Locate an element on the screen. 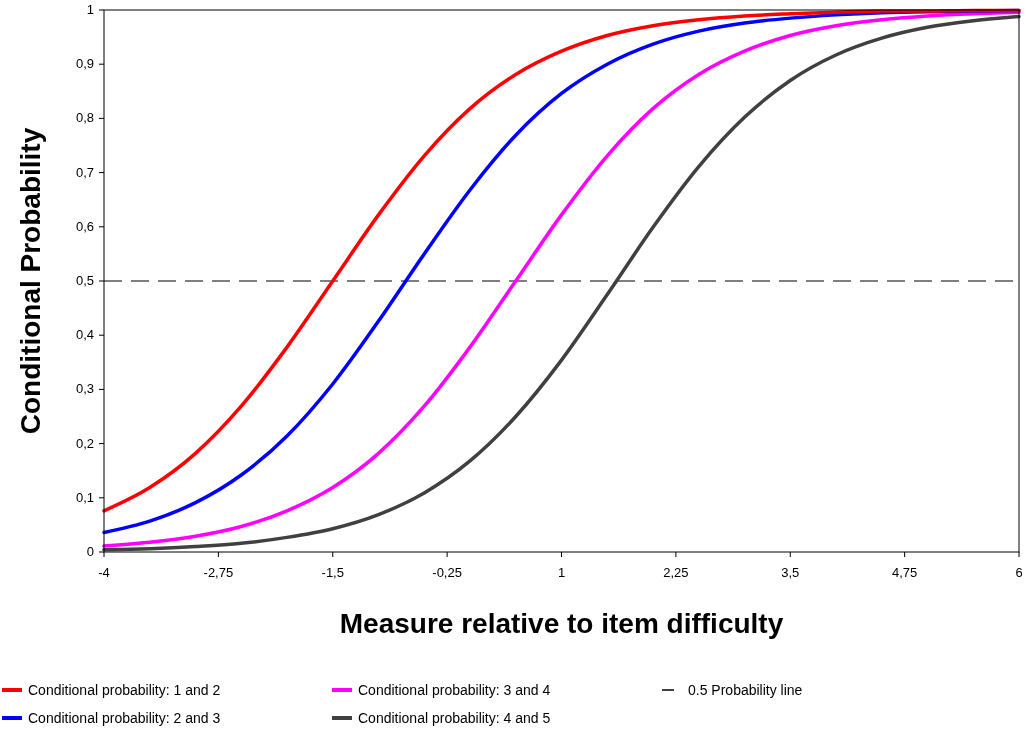 The height and width of the screenshot is (738, 1026). y-tick-label: 0,8 is located at coordinates (84, 118).